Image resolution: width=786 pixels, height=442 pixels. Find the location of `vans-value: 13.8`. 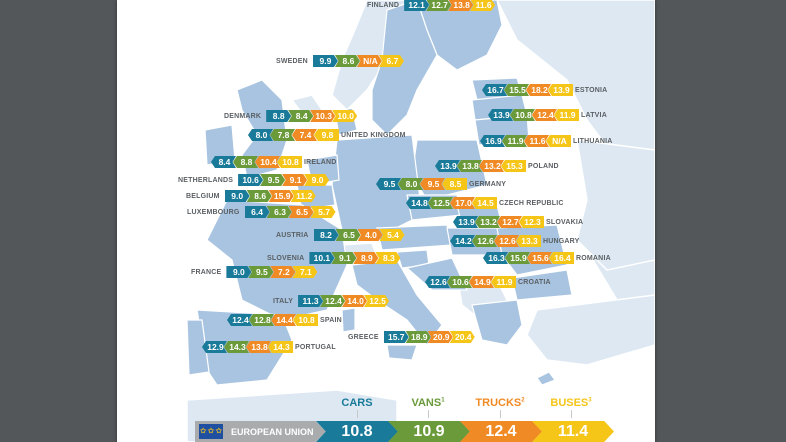

vans-value: 13.8 is located at coordinates (469, 166).